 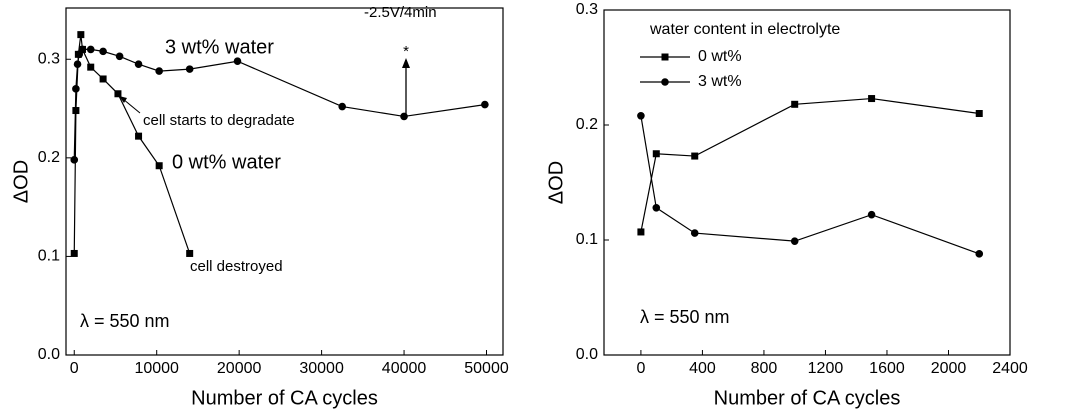 What do you see at coordinates (764, 368) in the screenshot?
I see `x-tick-label: 800` at bounding box center [764, 368].